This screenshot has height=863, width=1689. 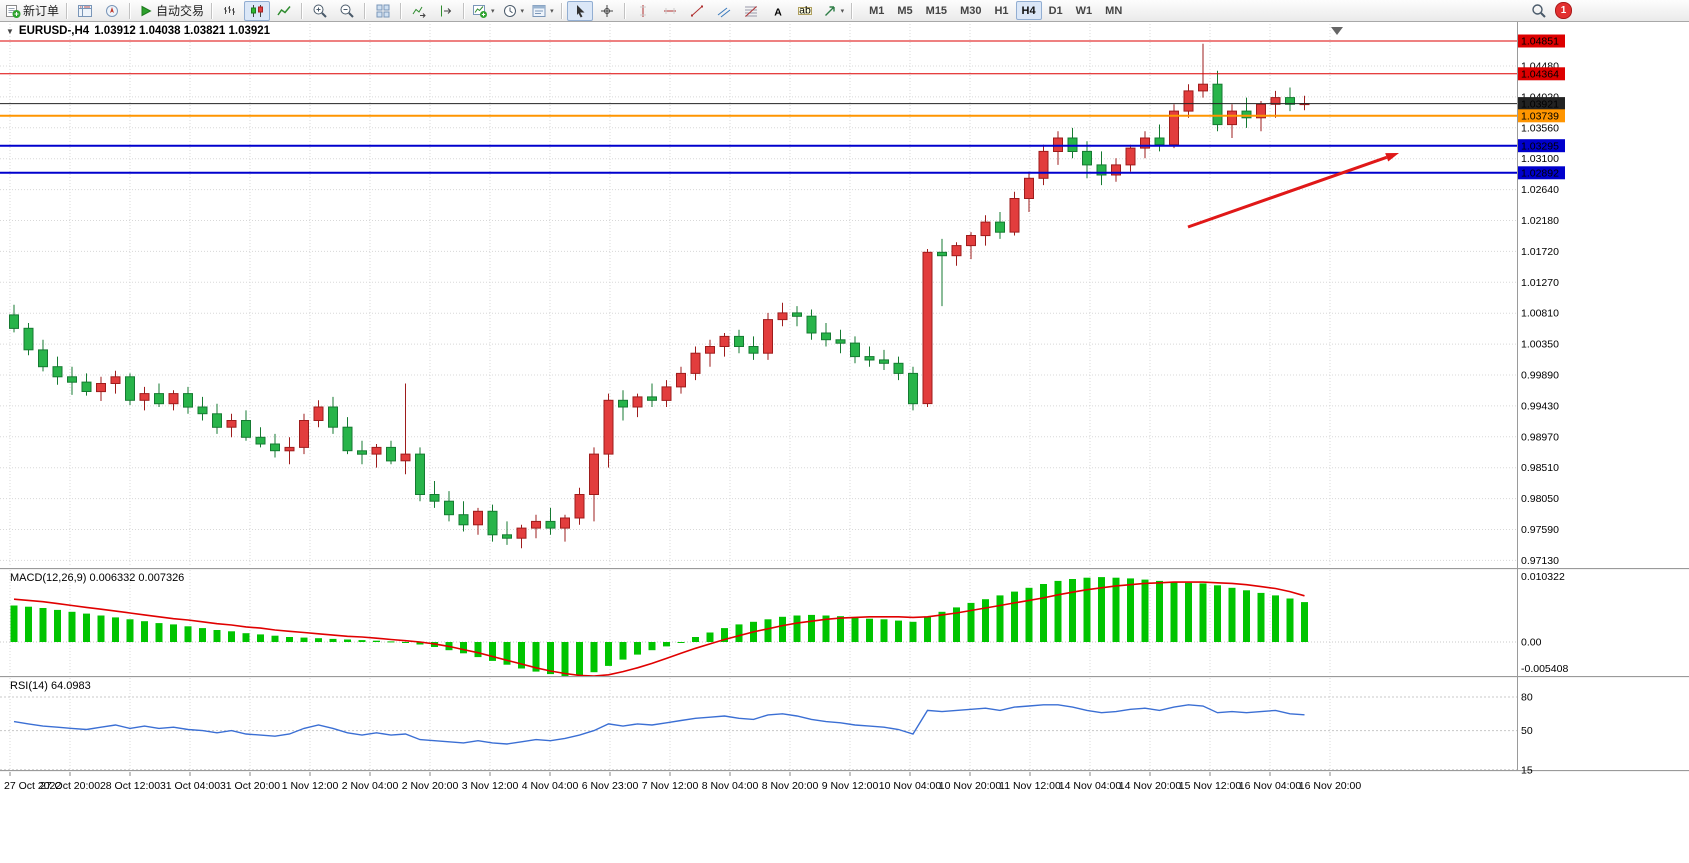 I want to click on equidistant-channel-button, so click(x=724, y=11).